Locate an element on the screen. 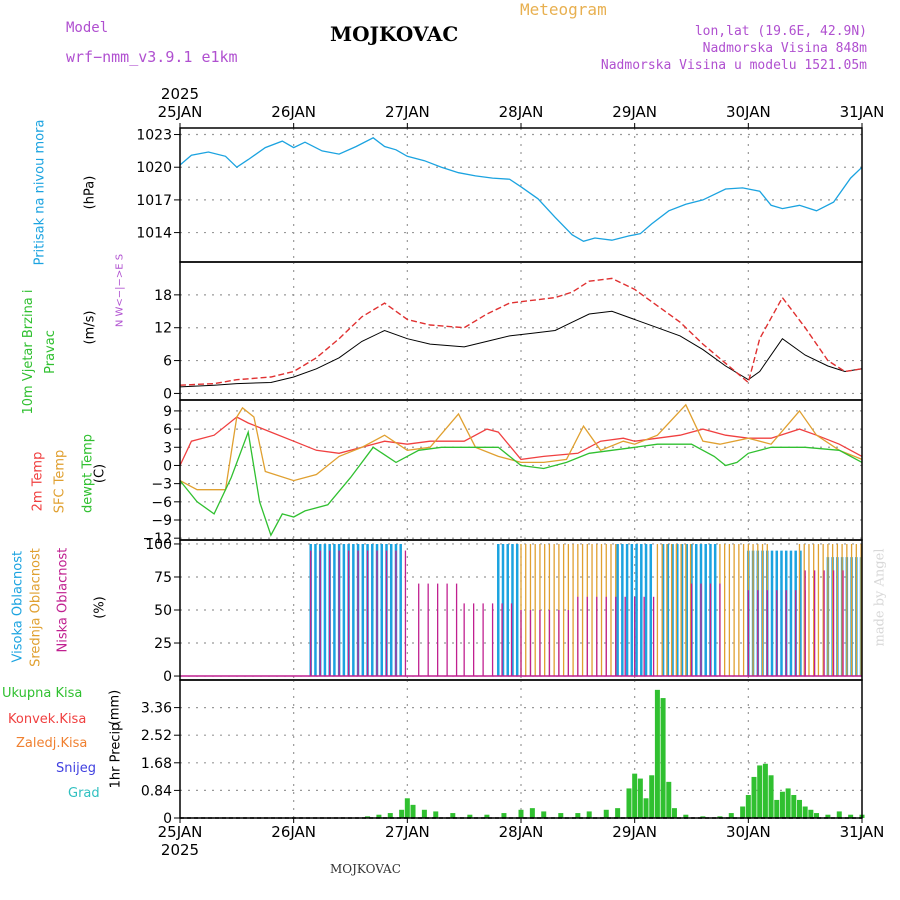  xtick-label-top: 28JAN is located at coordinates (521, 112).